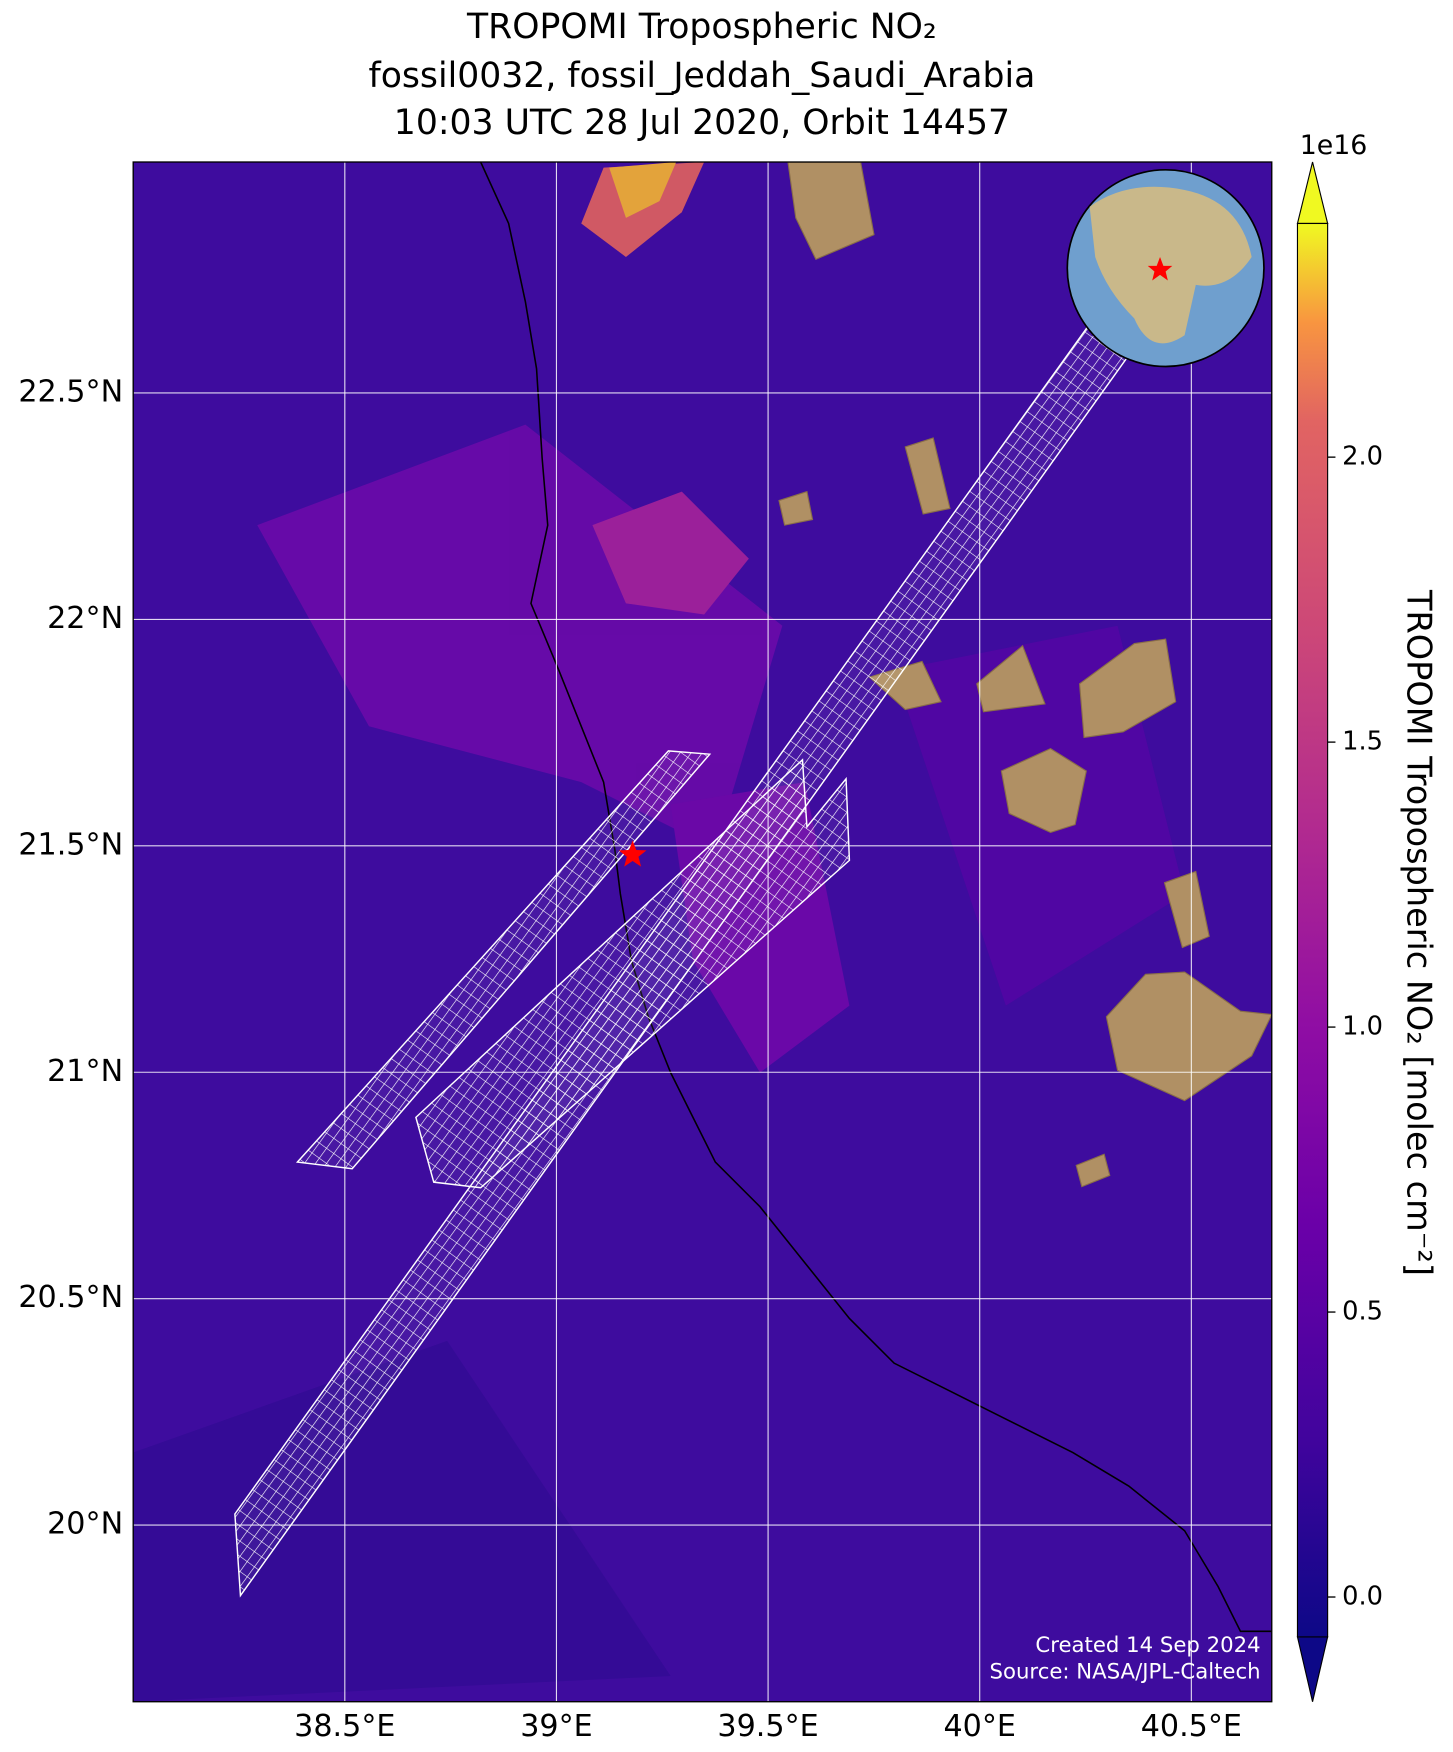 This screenshot has width=1453, height=1752. What do you see at coordinates (979, 1726) in the screenshot?
I see `x-tick-label: 40°E` at bounding box center [979, 1726].